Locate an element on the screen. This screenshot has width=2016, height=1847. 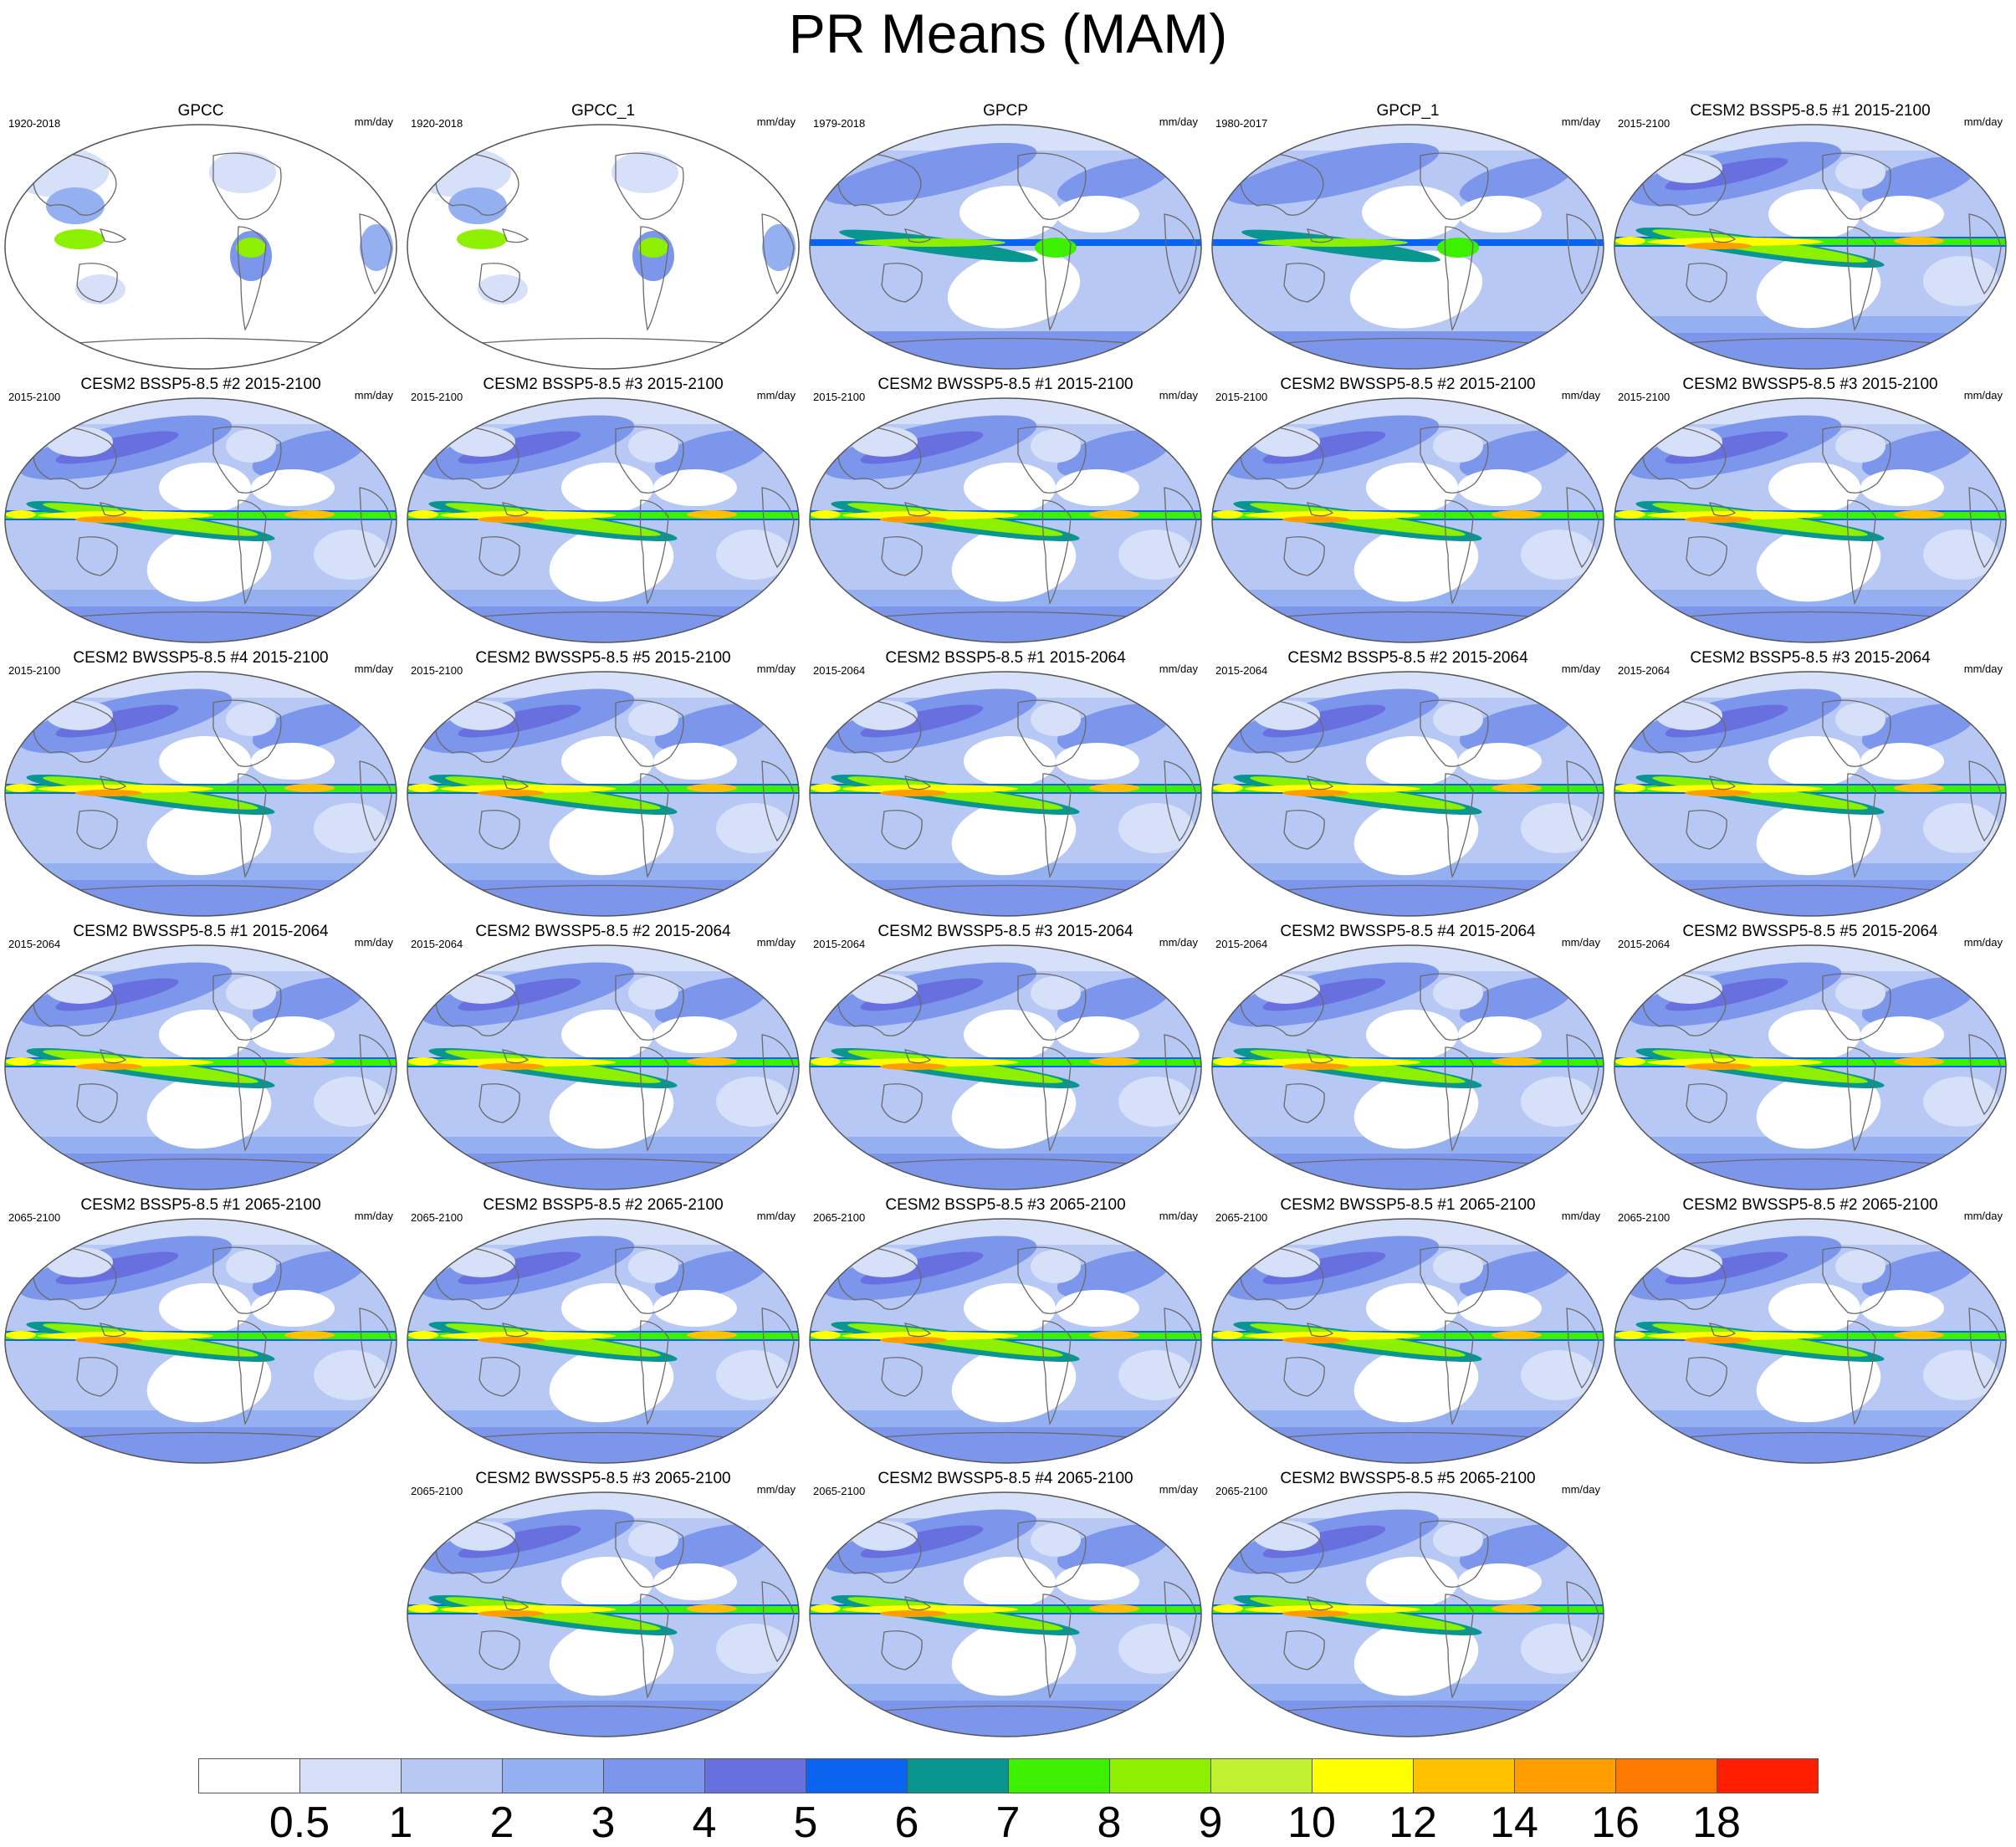
precip-background is located at coordinates (603, 247).